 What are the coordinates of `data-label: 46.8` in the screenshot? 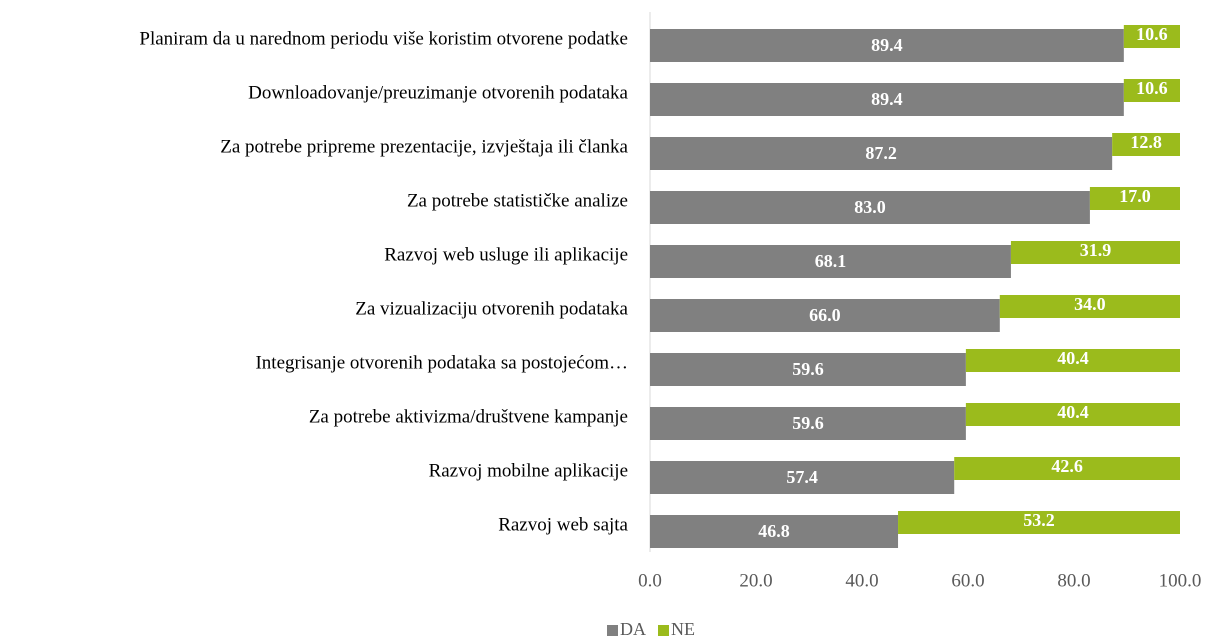 It's located at (774, 531).